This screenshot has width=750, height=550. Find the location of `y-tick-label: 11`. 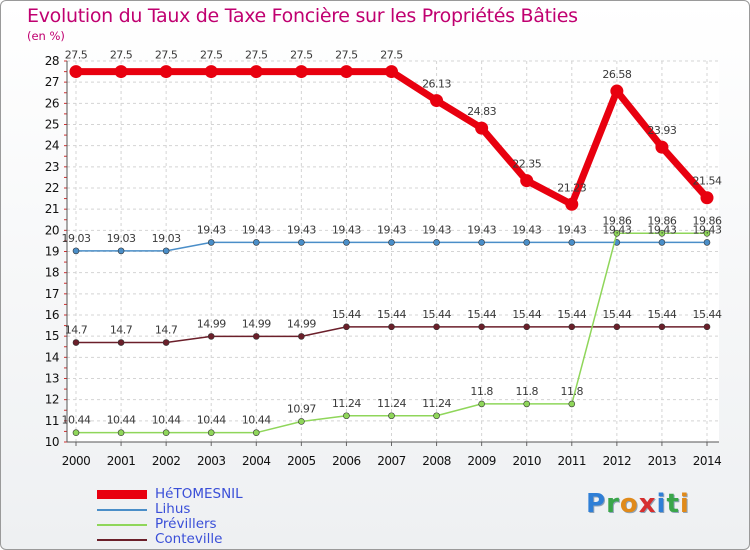

y-tick-label: 11 is located at coordinates (52, 421).